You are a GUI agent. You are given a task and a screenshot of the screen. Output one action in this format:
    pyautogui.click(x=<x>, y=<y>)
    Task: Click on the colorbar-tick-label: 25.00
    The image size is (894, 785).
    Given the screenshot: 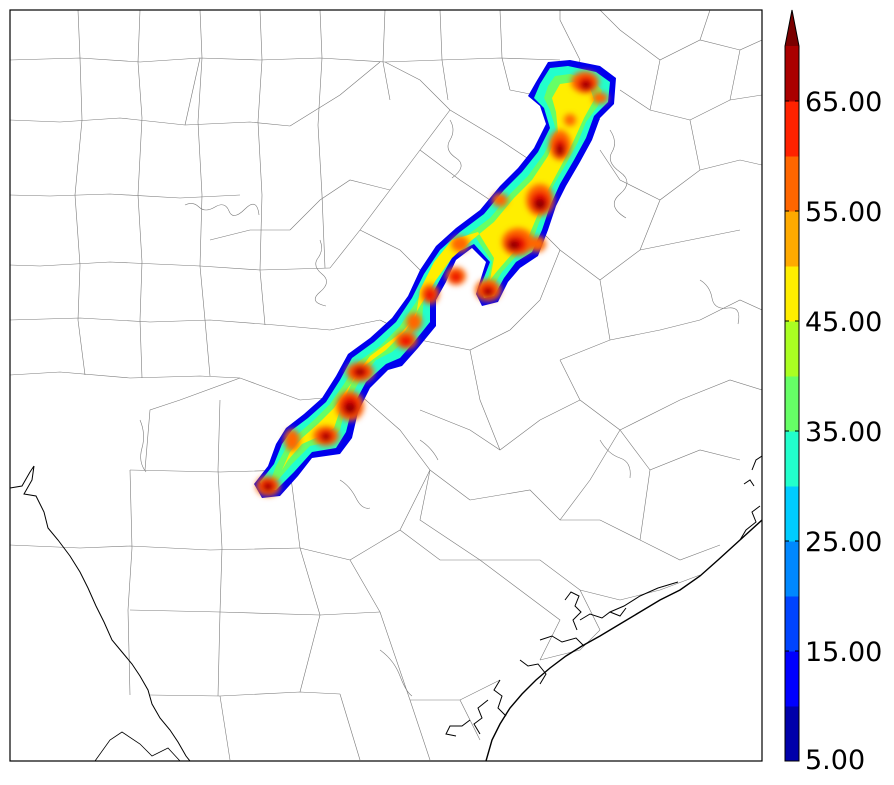 What is the action you would take?
    pyautogui.click(x=843, y=542)
    